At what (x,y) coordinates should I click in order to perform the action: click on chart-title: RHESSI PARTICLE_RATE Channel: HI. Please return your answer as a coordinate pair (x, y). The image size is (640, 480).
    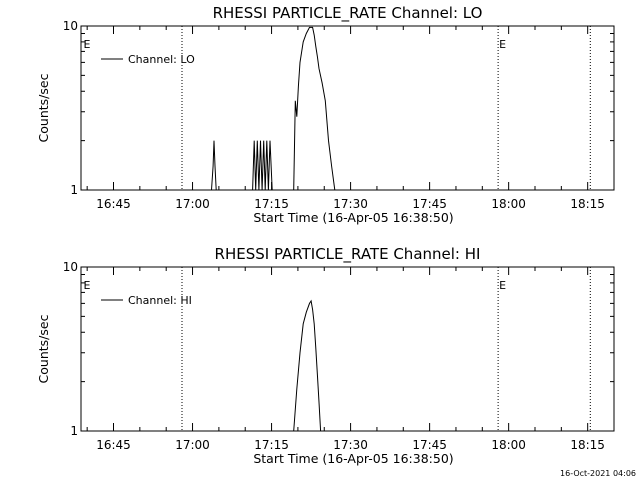
    Looking at the image, I should click on (348, 254).